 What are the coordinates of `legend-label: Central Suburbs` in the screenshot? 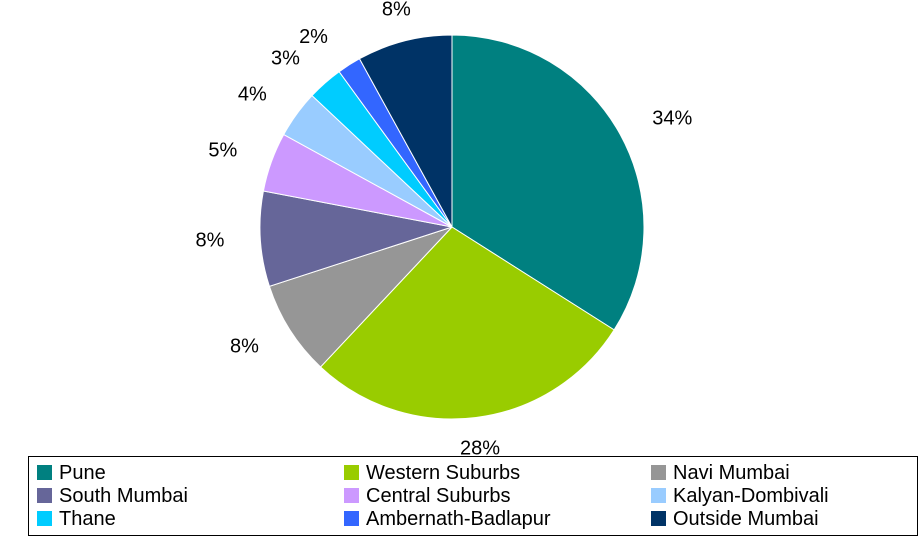 It's located at (438, 495).